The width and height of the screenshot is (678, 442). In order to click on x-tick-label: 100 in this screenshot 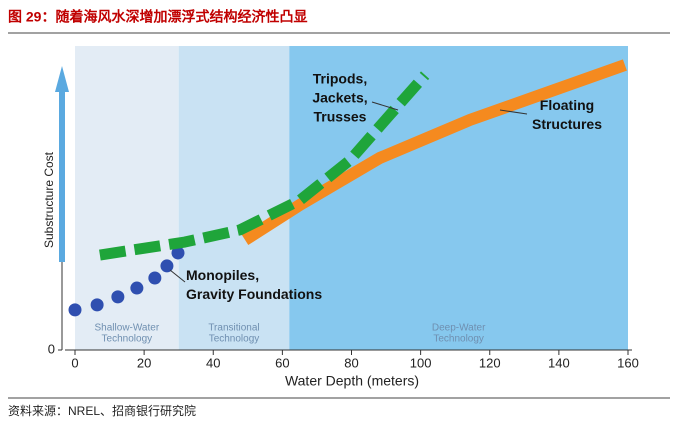, I will do `click(421, 362)`.